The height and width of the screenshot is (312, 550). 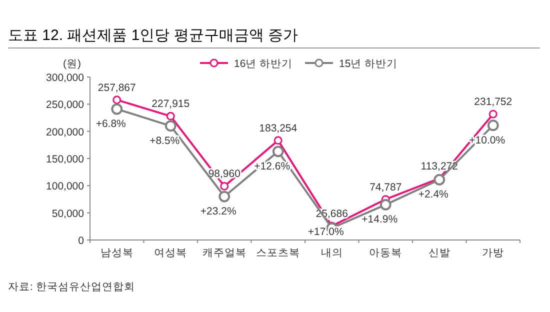 What do you see at coordinates (111, 124) in the screenshot?
I see `annotation: +6.8%` at bounding box center [111, 124].